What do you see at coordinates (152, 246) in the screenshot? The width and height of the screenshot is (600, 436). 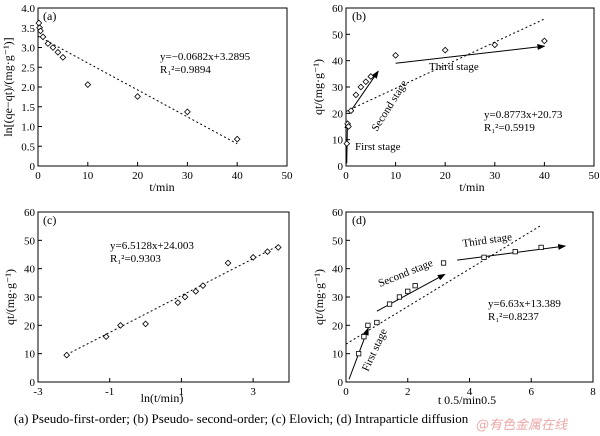 I see `panel-c-equation: y=6.5128x+24.003` at bounding box center [152, 246].